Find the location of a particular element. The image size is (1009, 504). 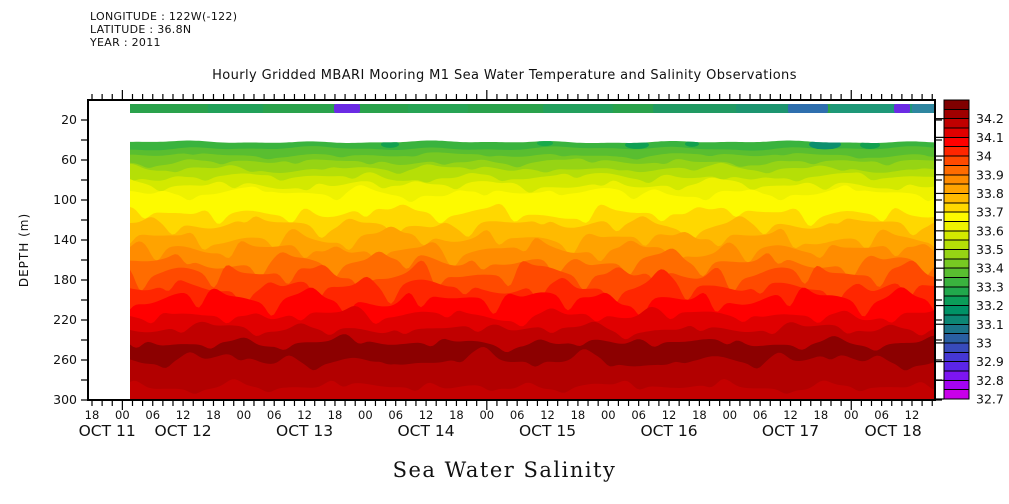

x-date-label: OCT 11 is located at coordinates (107, 431).